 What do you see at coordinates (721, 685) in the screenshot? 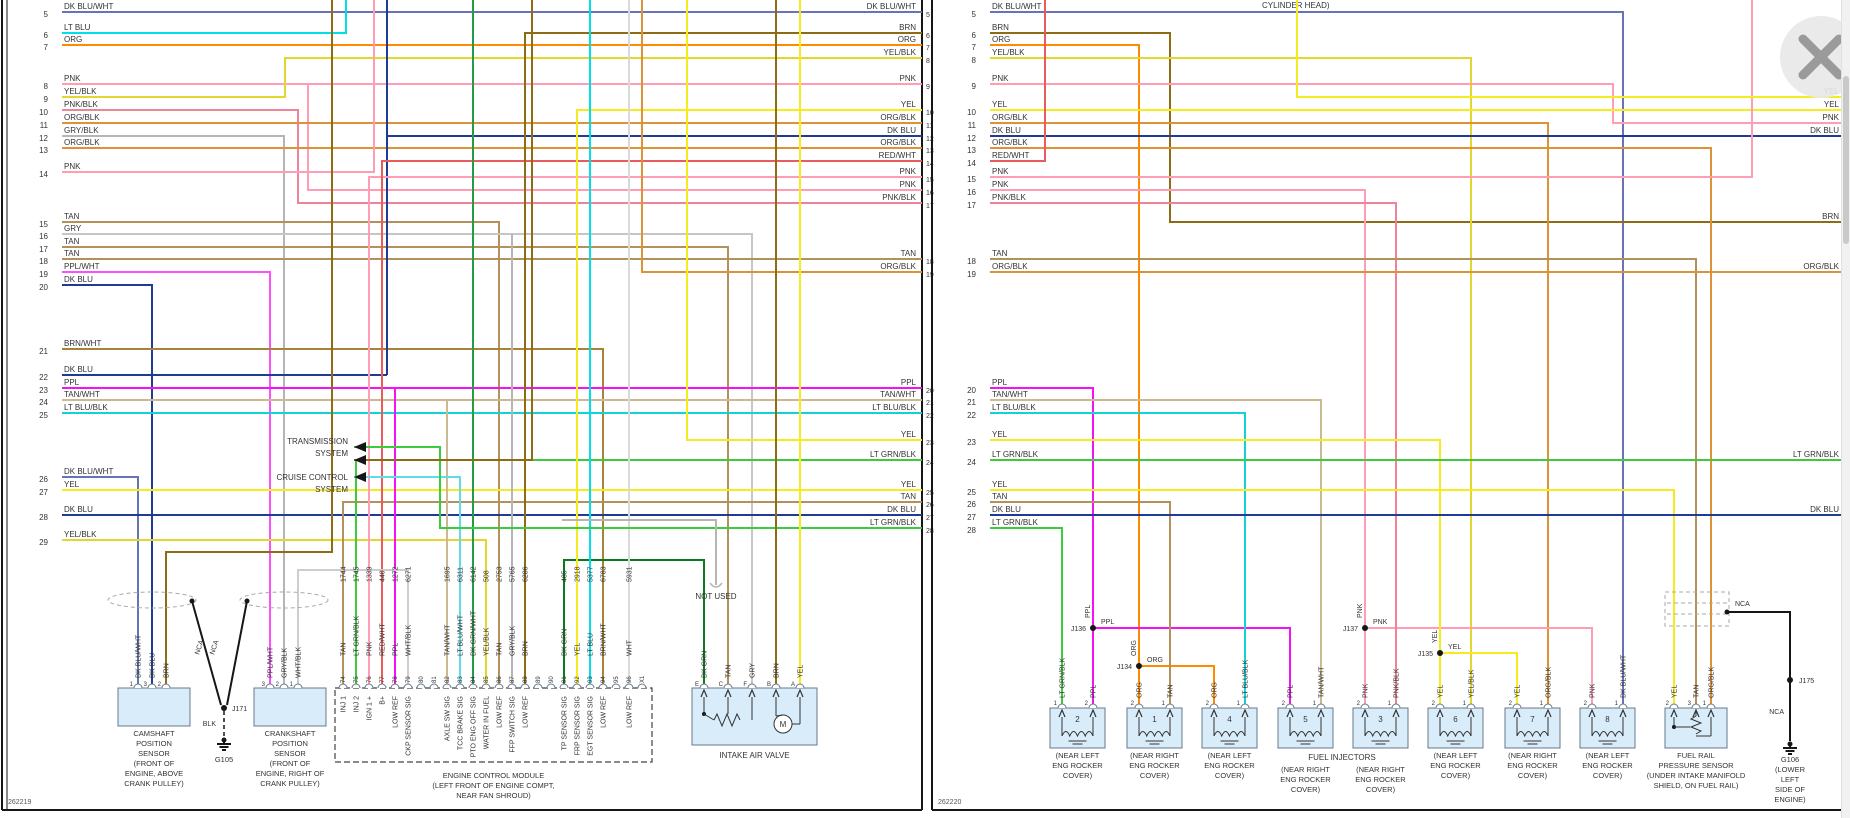
I see `pin-letter: C` at bounding box center [721, 685].